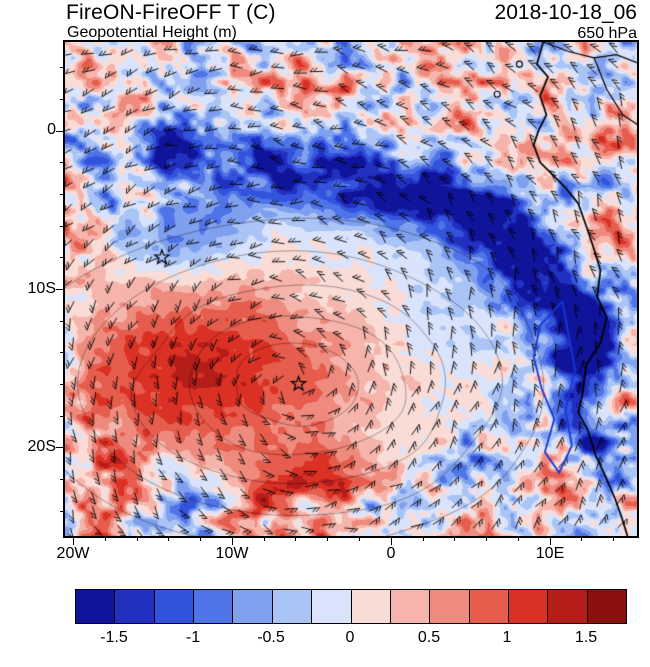  Describe the element at coordinates (41, 446) in the screenshot. I see `y-tick-label-20s: 20S` at that location.